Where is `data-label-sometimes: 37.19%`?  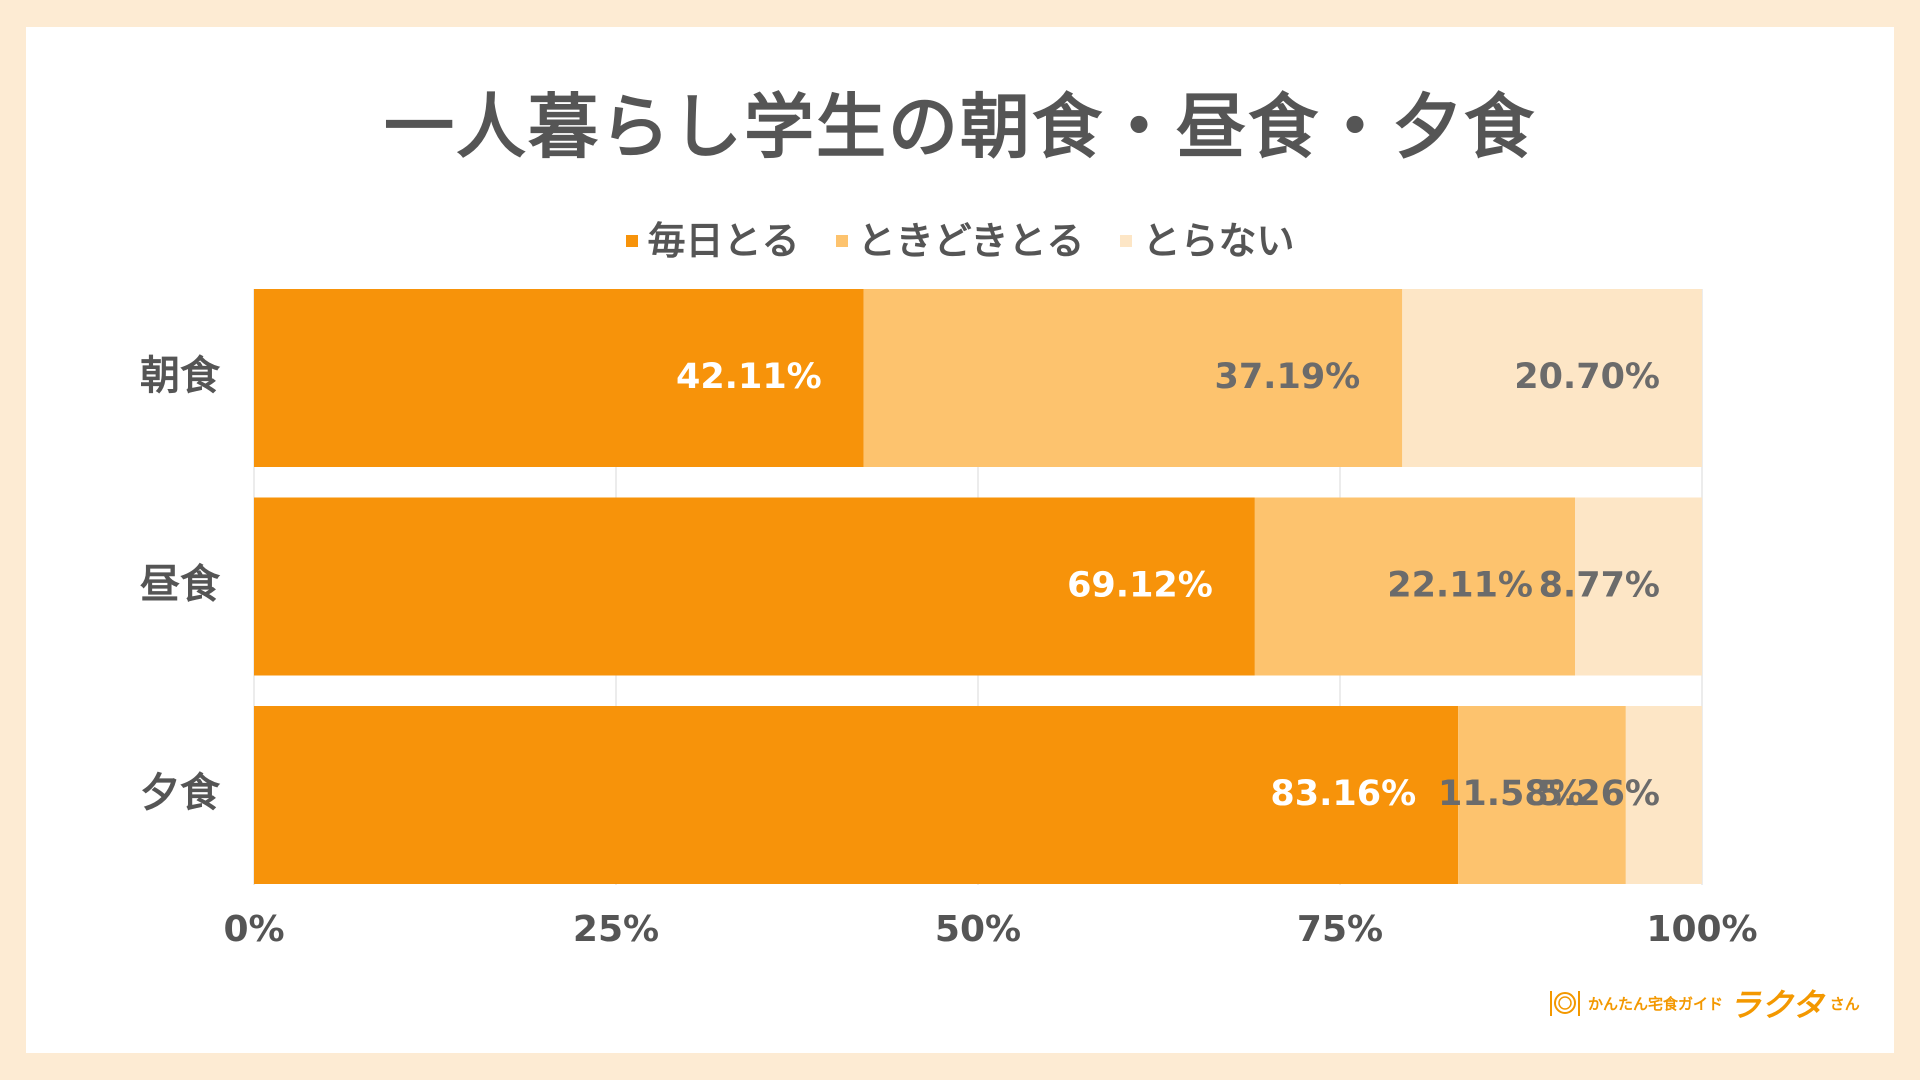 data-label-sometimes: 37.19% is located at coordinates (1287, 377).